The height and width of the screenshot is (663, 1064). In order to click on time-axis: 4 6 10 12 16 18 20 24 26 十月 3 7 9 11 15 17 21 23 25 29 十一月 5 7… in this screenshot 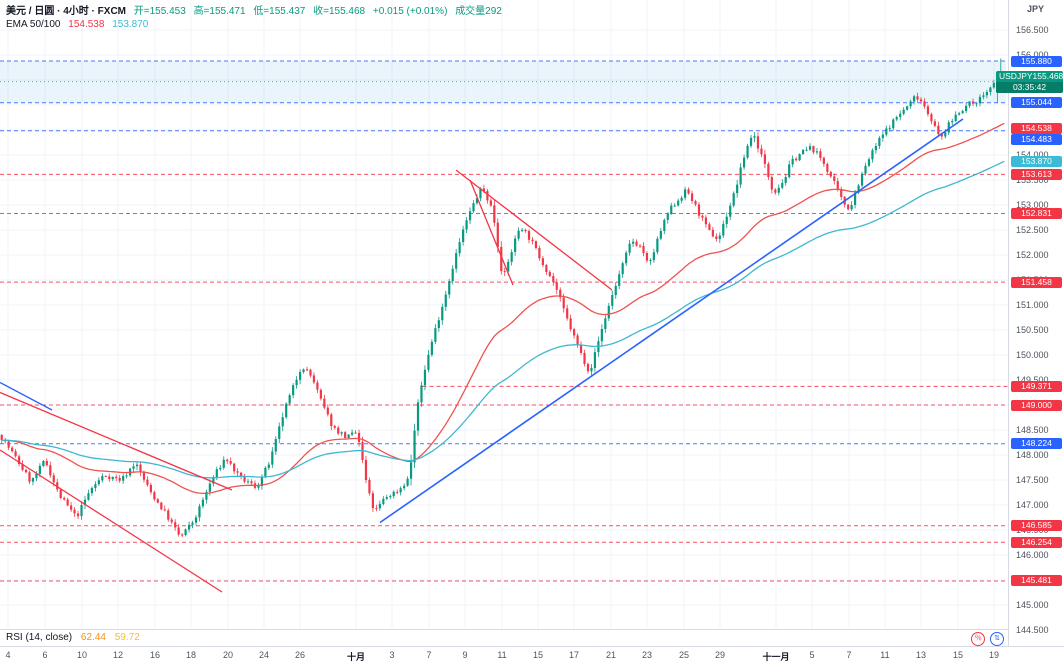, I will do `click(532, 654)`.